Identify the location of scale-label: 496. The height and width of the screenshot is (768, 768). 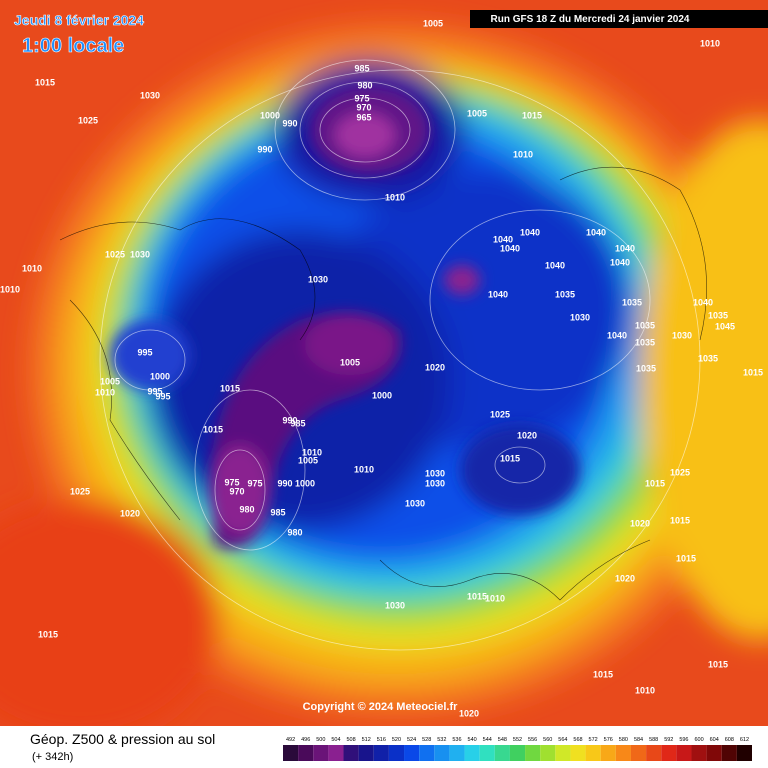
(305, 740).